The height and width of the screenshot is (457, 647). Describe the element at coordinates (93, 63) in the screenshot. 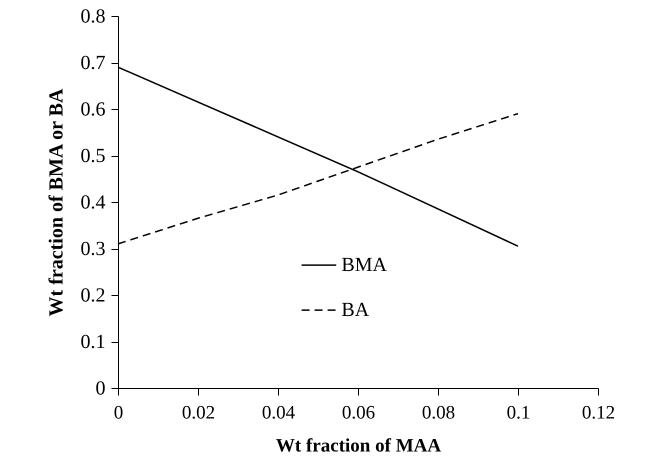

I see `y-tick-label: 0.7` at that location.